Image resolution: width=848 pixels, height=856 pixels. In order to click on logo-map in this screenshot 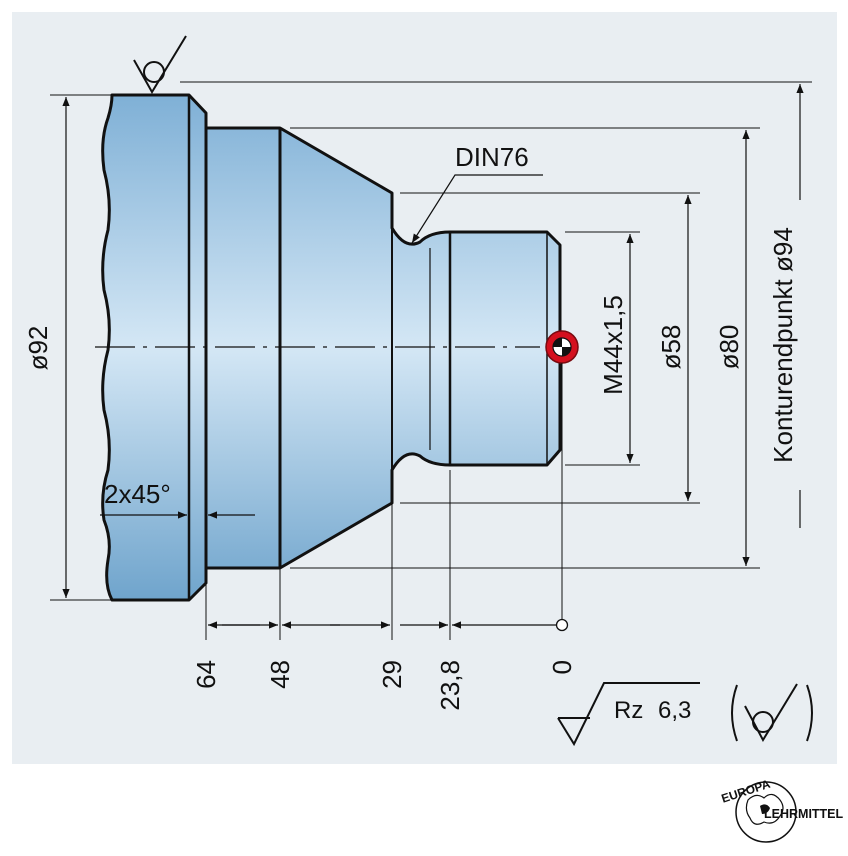, I will do `click(764, 809)`.